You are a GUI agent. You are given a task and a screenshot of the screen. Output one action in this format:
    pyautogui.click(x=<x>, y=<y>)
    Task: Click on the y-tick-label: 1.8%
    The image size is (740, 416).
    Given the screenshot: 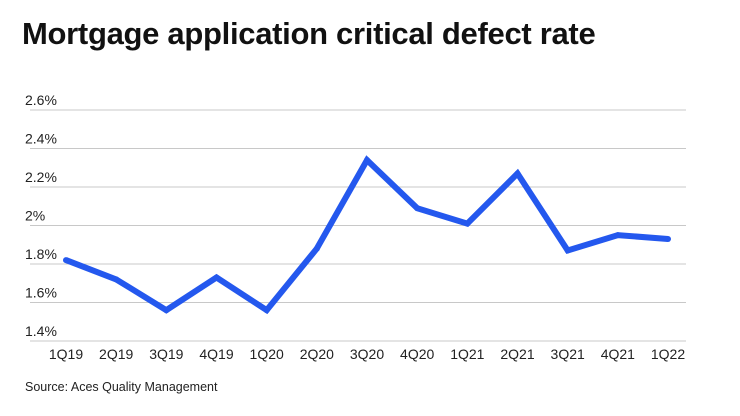 What is the action you would take?
    pyautogui.click(x=41, y=254)
    